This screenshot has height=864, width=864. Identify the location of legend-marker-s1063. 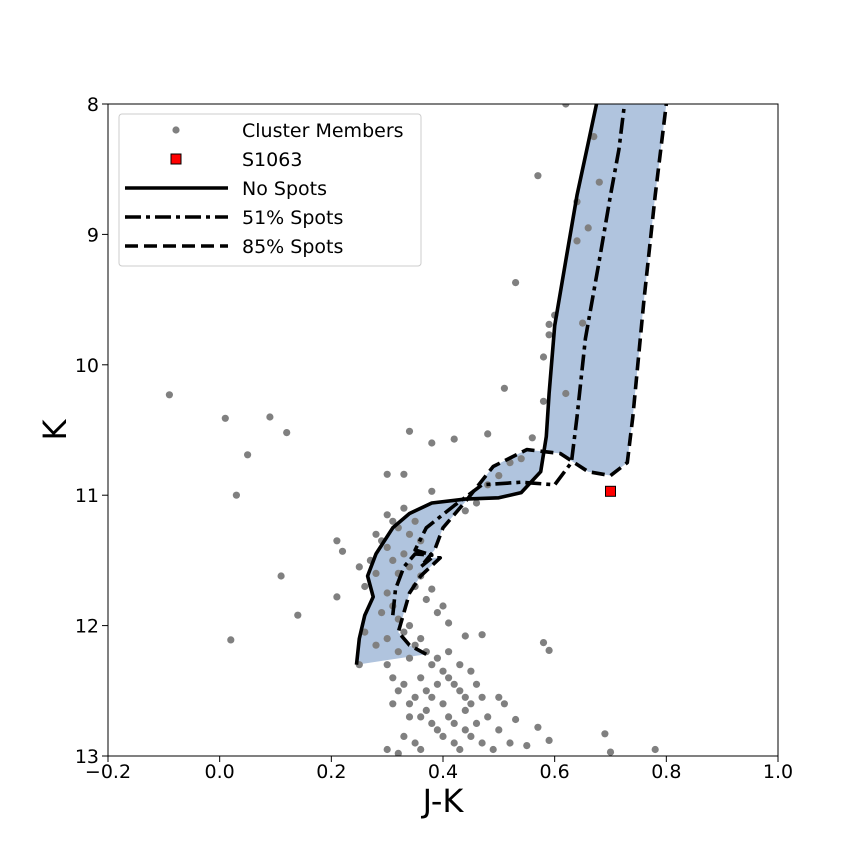
(176, 159).